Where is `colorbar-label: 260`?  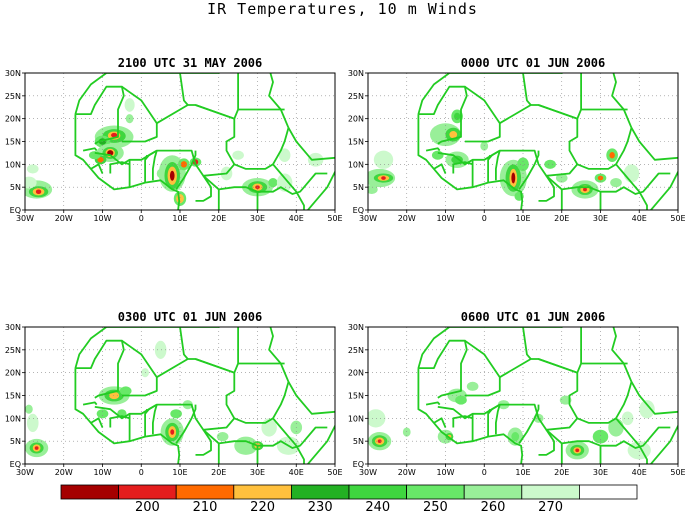 colorbar-label: 260 is located at coordinates (493, 506).